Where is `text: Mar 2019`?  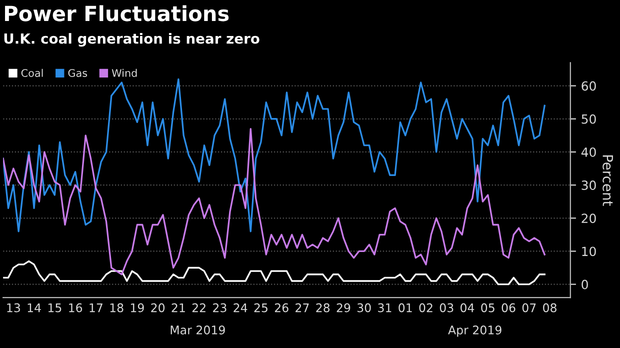 text: Mar 2019 is located at coordinates (197, 330).